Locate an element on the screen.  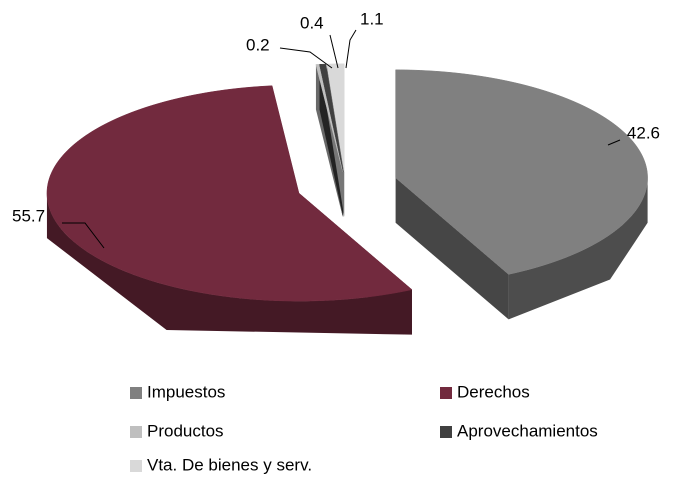
legend-label: Derechos is located at coordinates (493, 391).